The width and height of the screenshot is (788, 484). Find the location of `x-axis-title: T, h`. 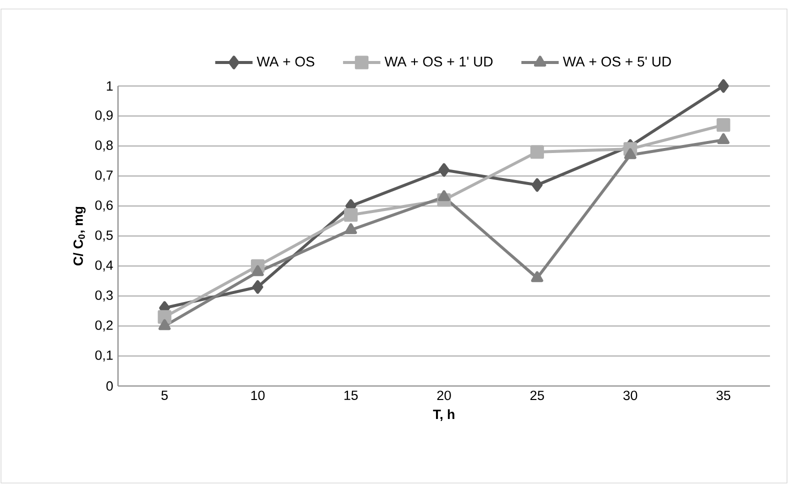

x-axis-title: T, h is located at coordinates (443, 415).